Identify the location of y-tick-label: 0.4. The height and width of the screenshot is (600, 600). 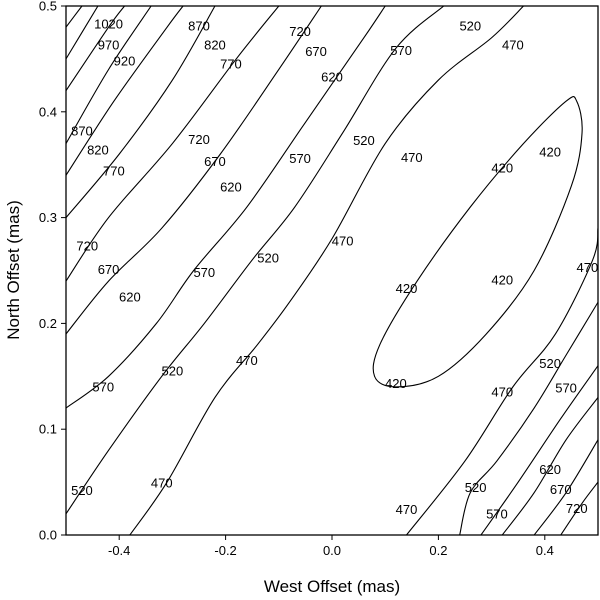
(48, 111).